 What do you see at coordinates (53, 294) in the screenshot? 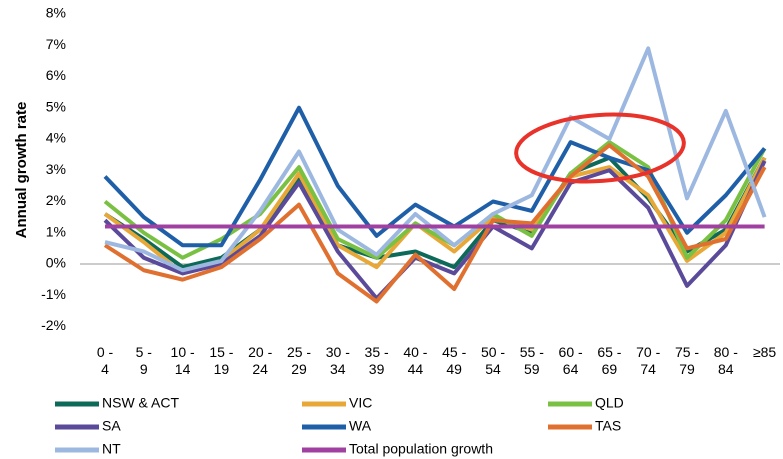
I see `y-tick-label: -1%` at bounding box center [53, 294].